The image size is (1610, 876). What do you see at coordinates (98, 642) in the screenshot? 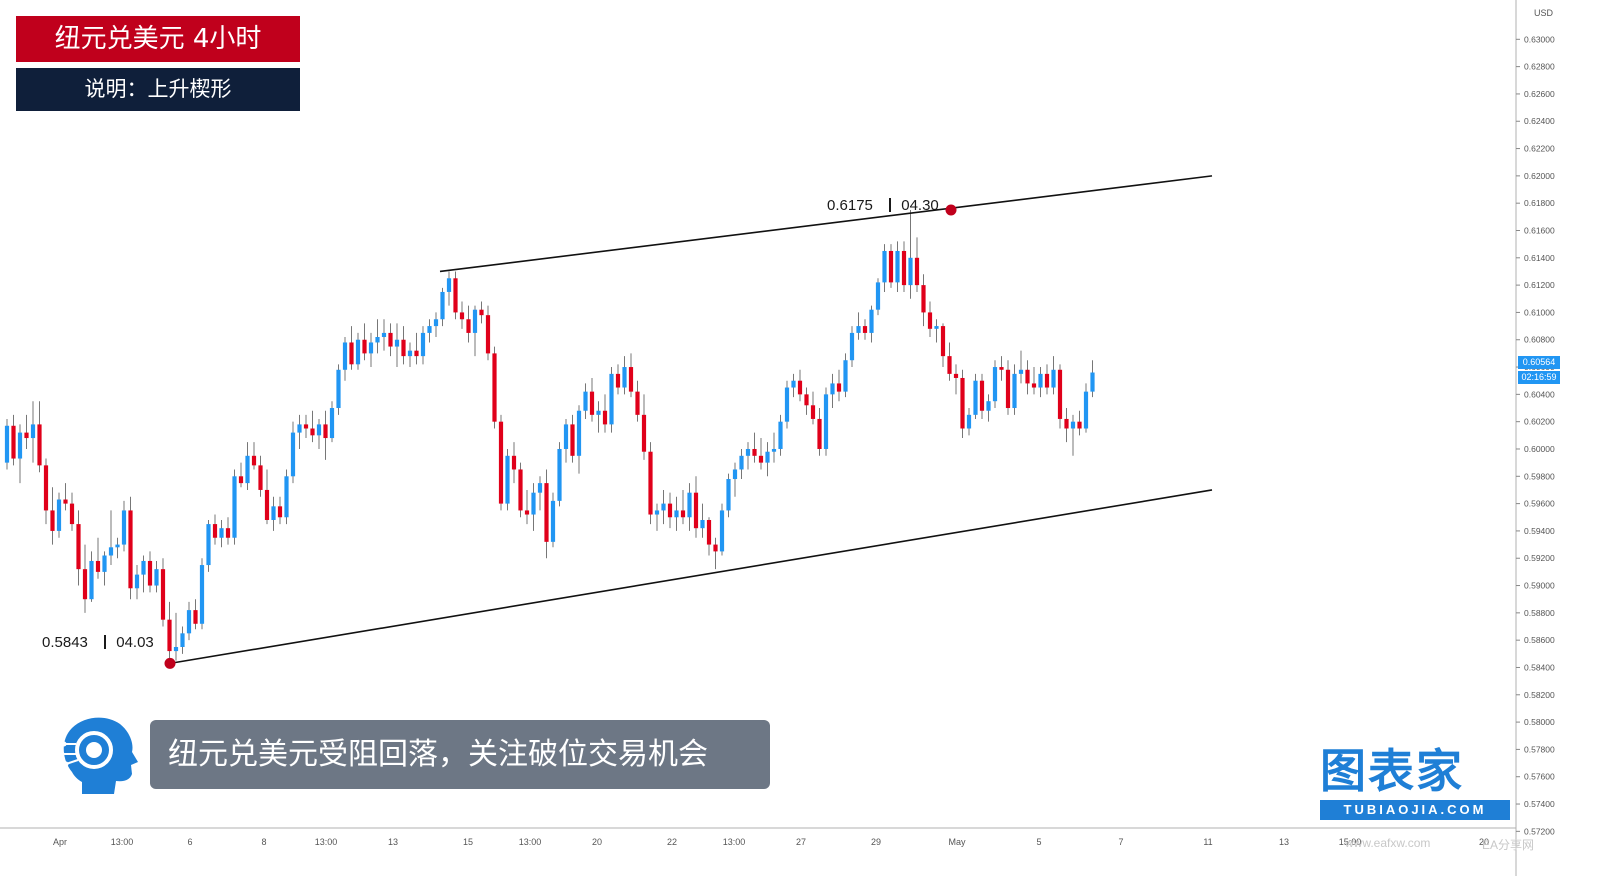
I see `low-annotation: 0.5843 04.03` at bounding box center [98, 642].